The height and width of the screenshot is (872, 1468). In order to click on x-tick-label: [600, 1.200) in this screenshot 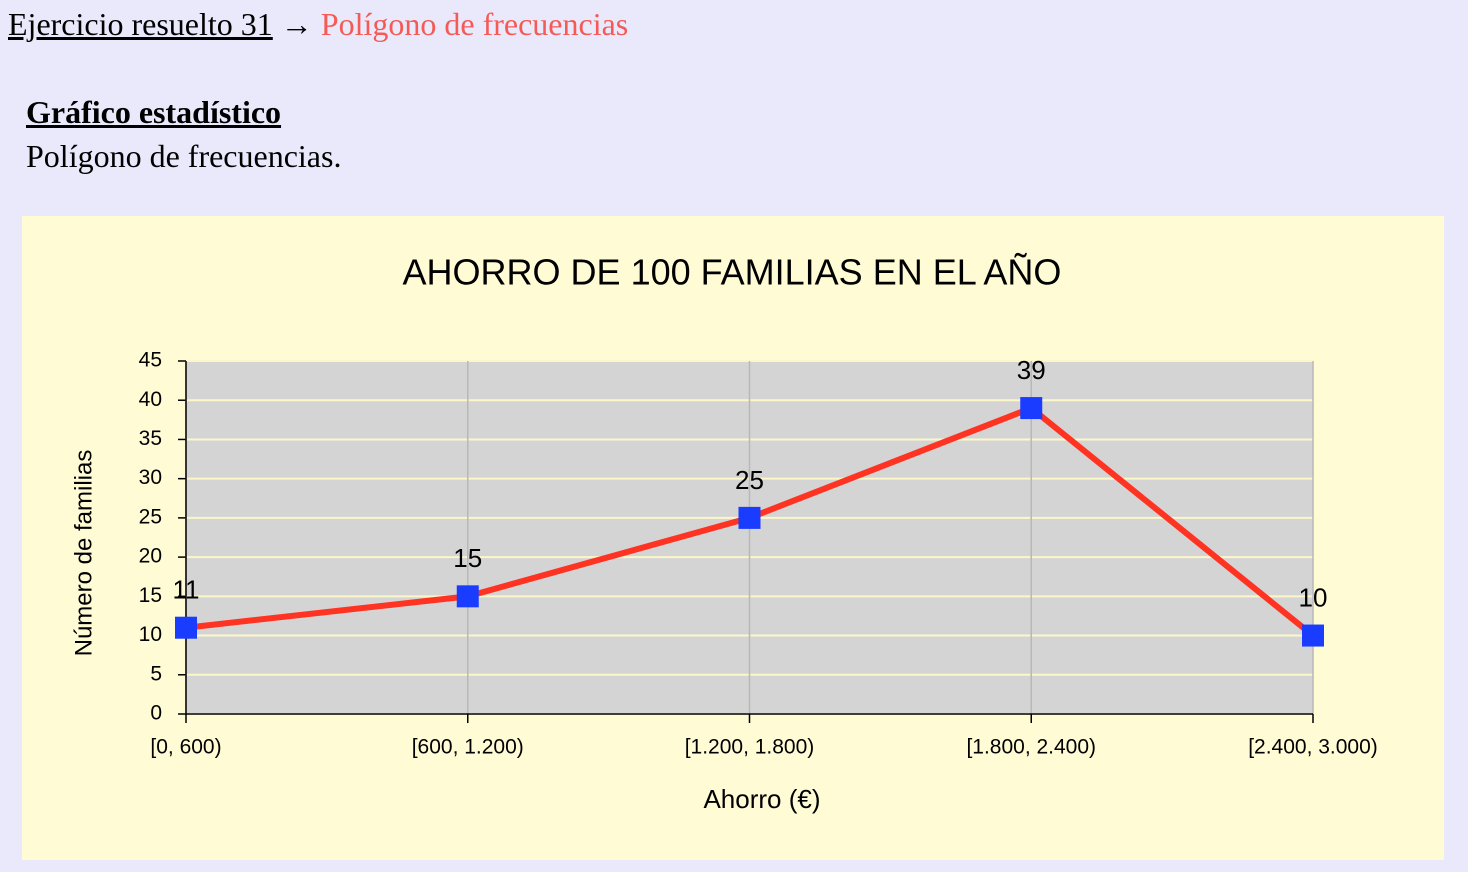, I will do `click(468, 747)`.